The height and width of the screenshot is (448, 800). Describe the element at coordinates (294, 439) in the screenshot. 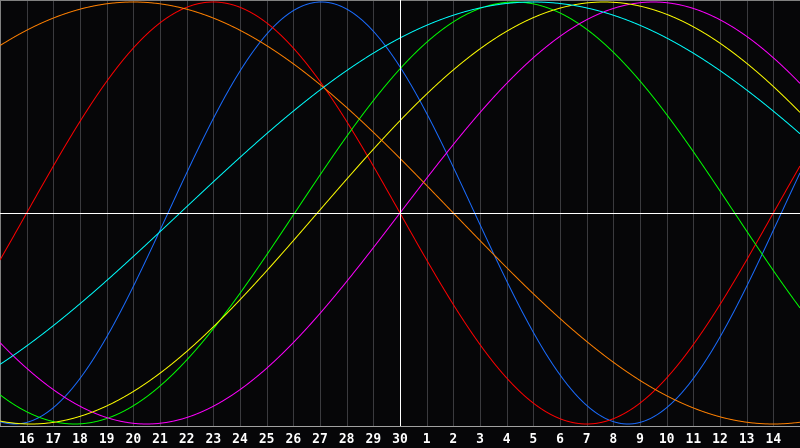

I see `x-tick-label: 26` at that location.